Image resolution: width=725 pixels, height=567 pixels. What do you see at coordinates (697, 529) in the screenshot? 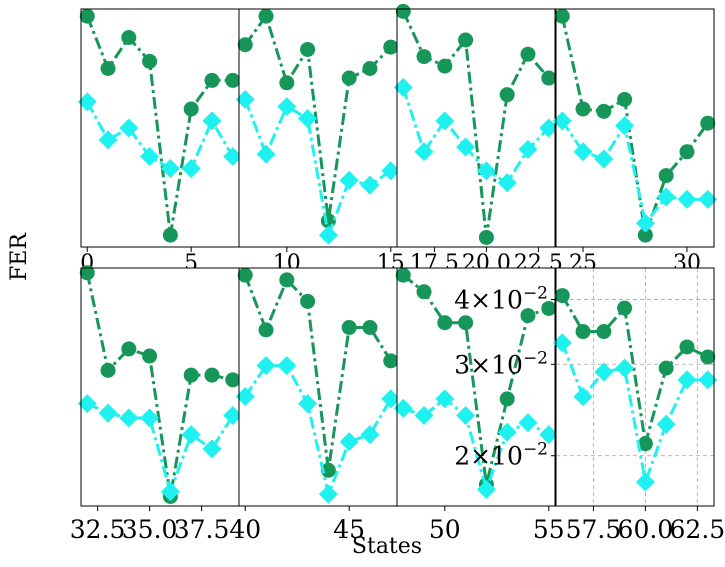
I see `x-tick-label: 62.5` at bounding box center [697, 529].